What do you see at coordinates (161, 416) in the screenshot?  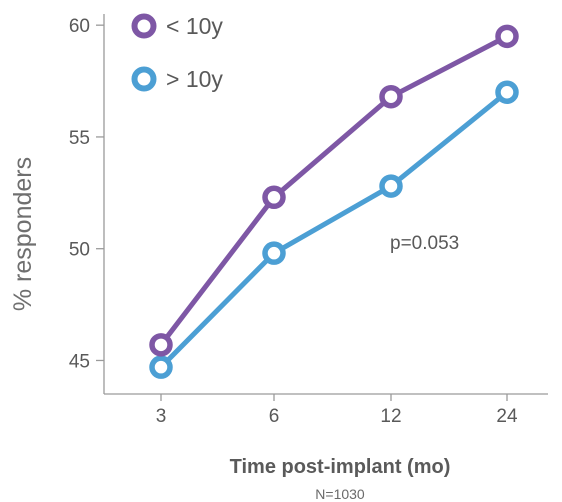 I see `x-tick-label: 3` at bounding box center [161, 416].